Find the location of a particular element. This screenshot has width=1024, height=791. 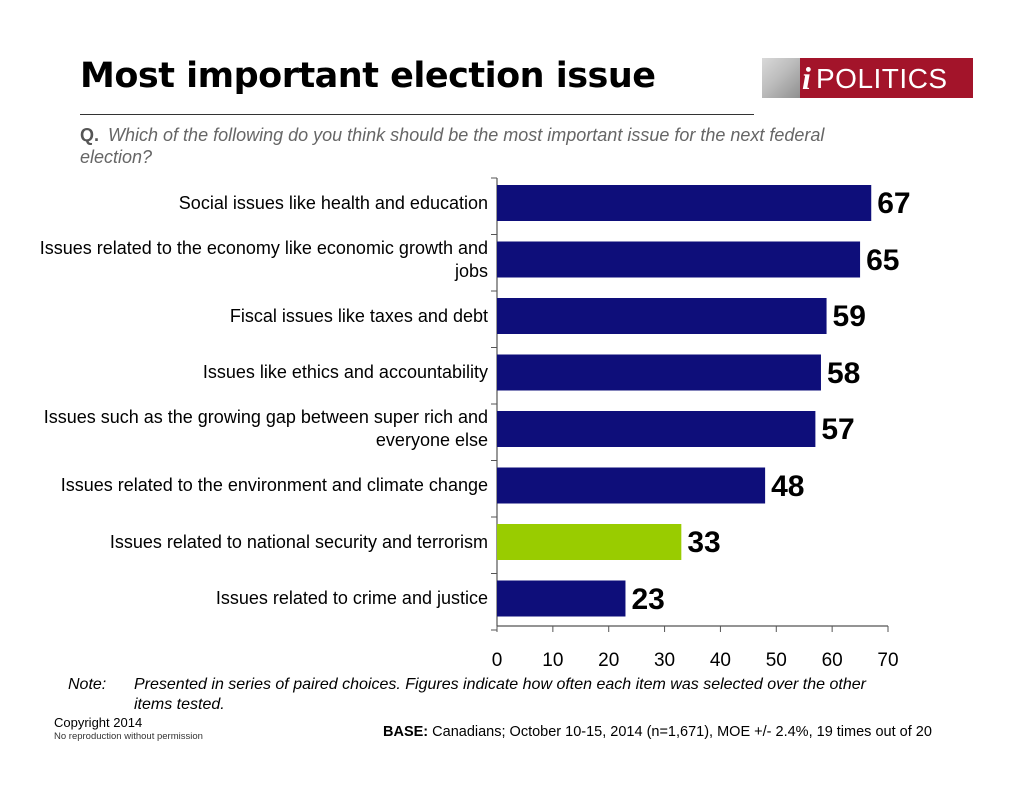

note-label: Note: is located at coordinates (87, 684).